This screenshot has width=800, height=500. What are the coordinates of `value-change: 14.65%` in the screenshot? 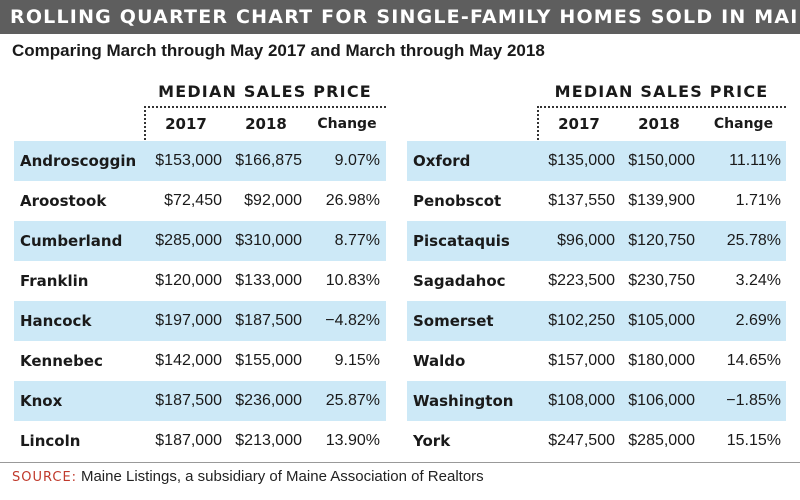 It's located at (753, 360).